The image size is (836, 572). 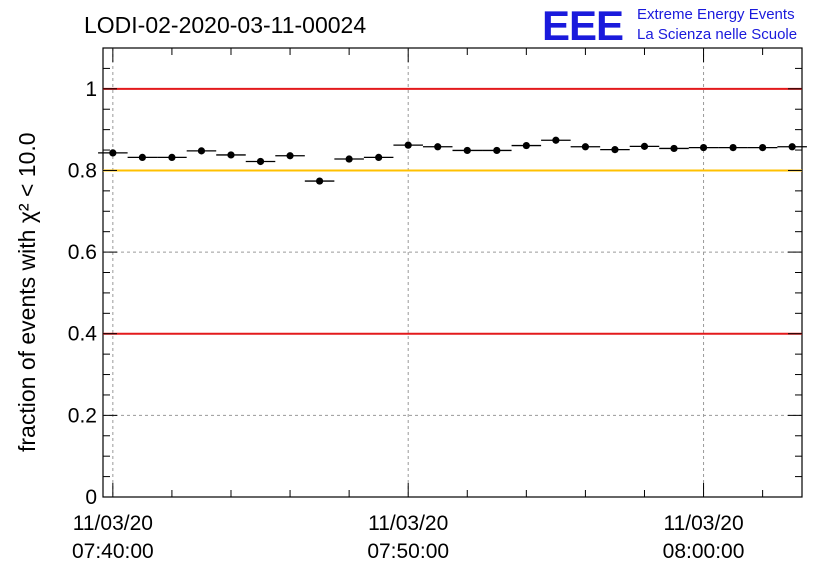 What do you see at coordinates (716, 14) in the screenshot?
I see `eee-logo-line1: Extreme Energy Events` at bounding box center [716, 14].